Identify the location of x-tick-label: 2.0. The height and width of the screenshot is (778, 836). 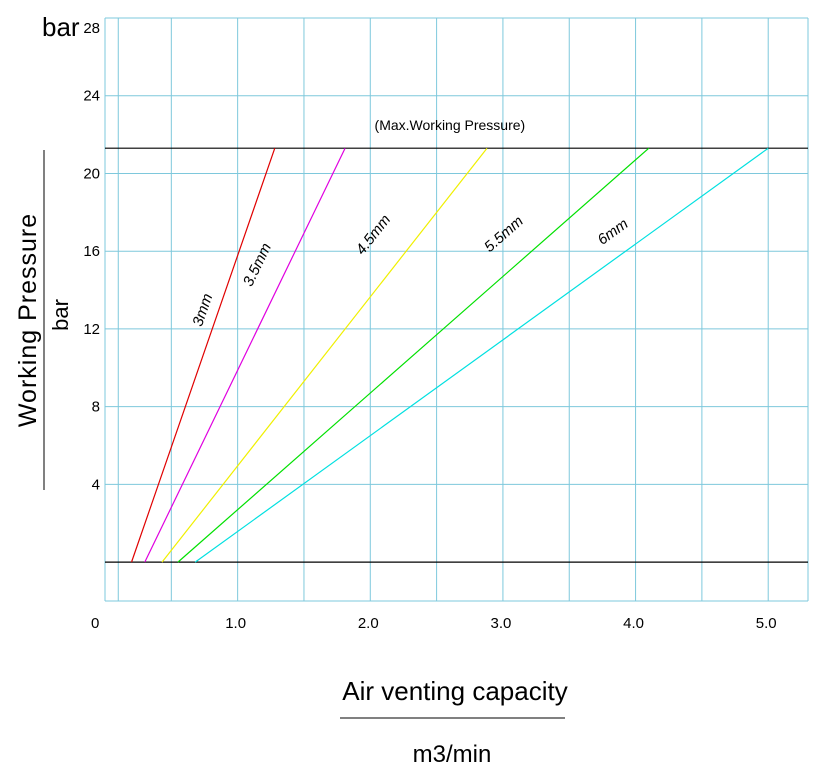
(368, 623).